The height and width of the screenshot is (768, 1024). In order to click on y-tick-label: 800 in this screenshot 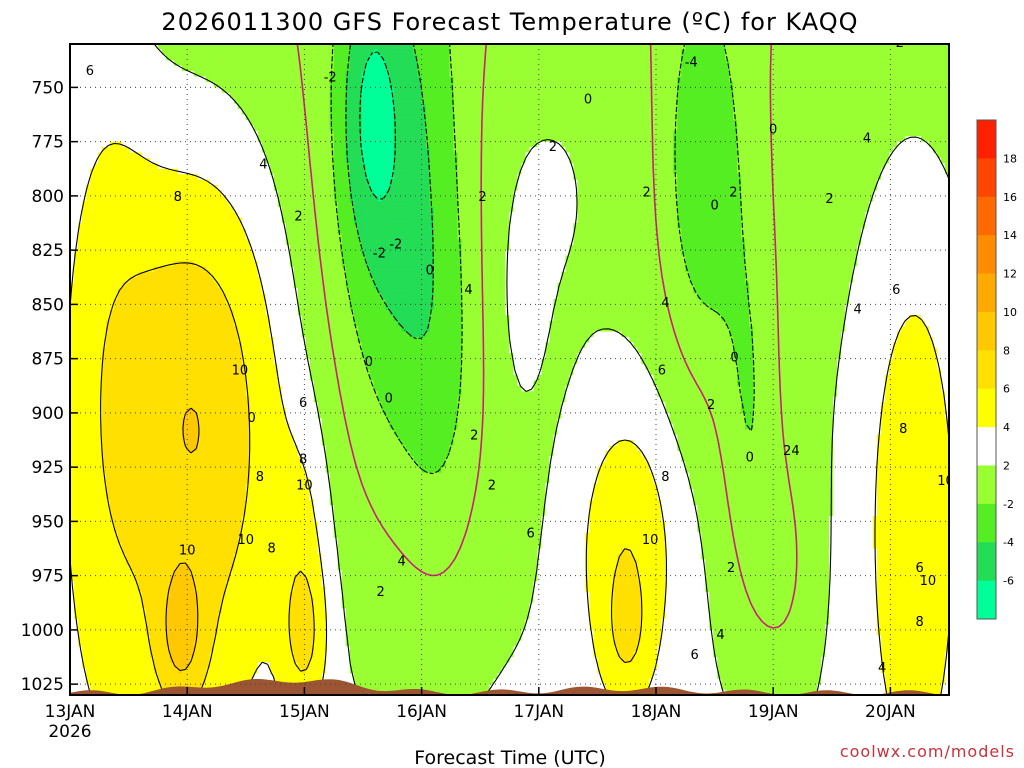, I will do `click(48, 197)`.